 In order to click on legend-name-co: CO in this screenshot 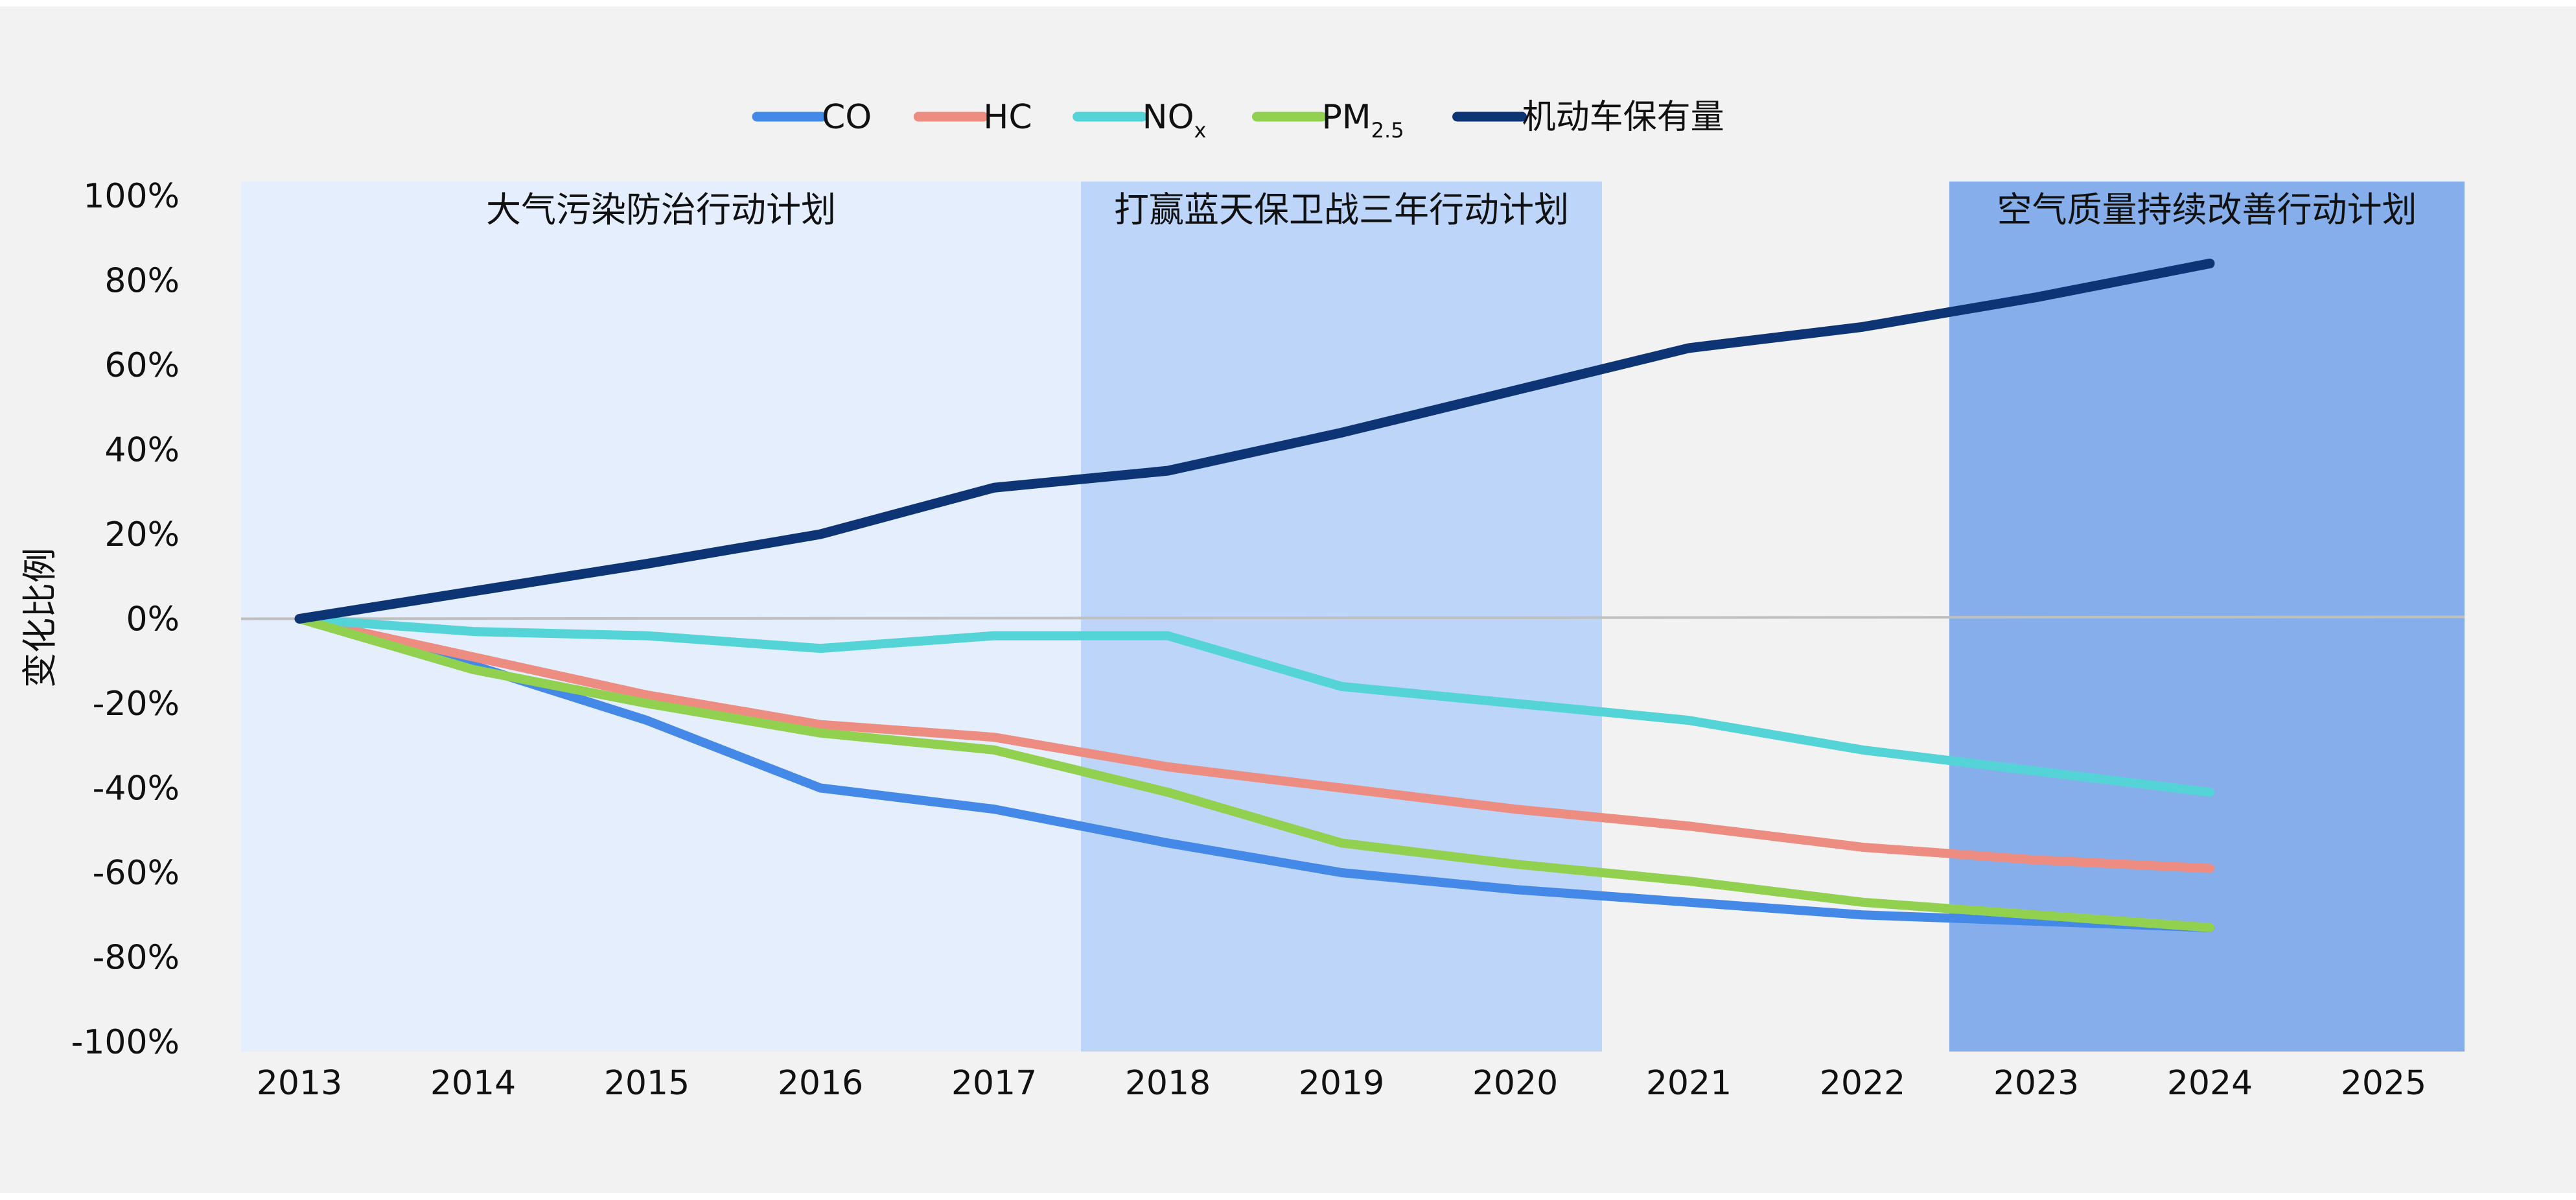, I will do `click(847, 117)`.